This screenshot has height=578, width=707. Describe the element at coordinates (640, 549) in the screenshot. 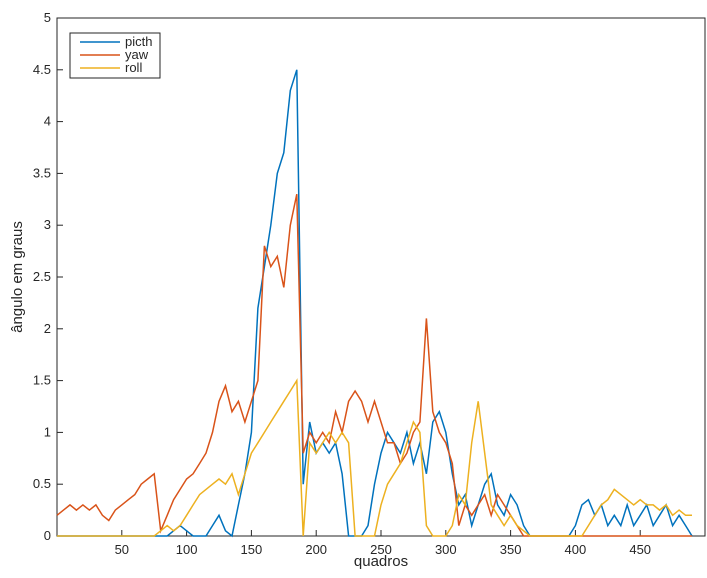

I see `x-tick-label: 450` at that location.